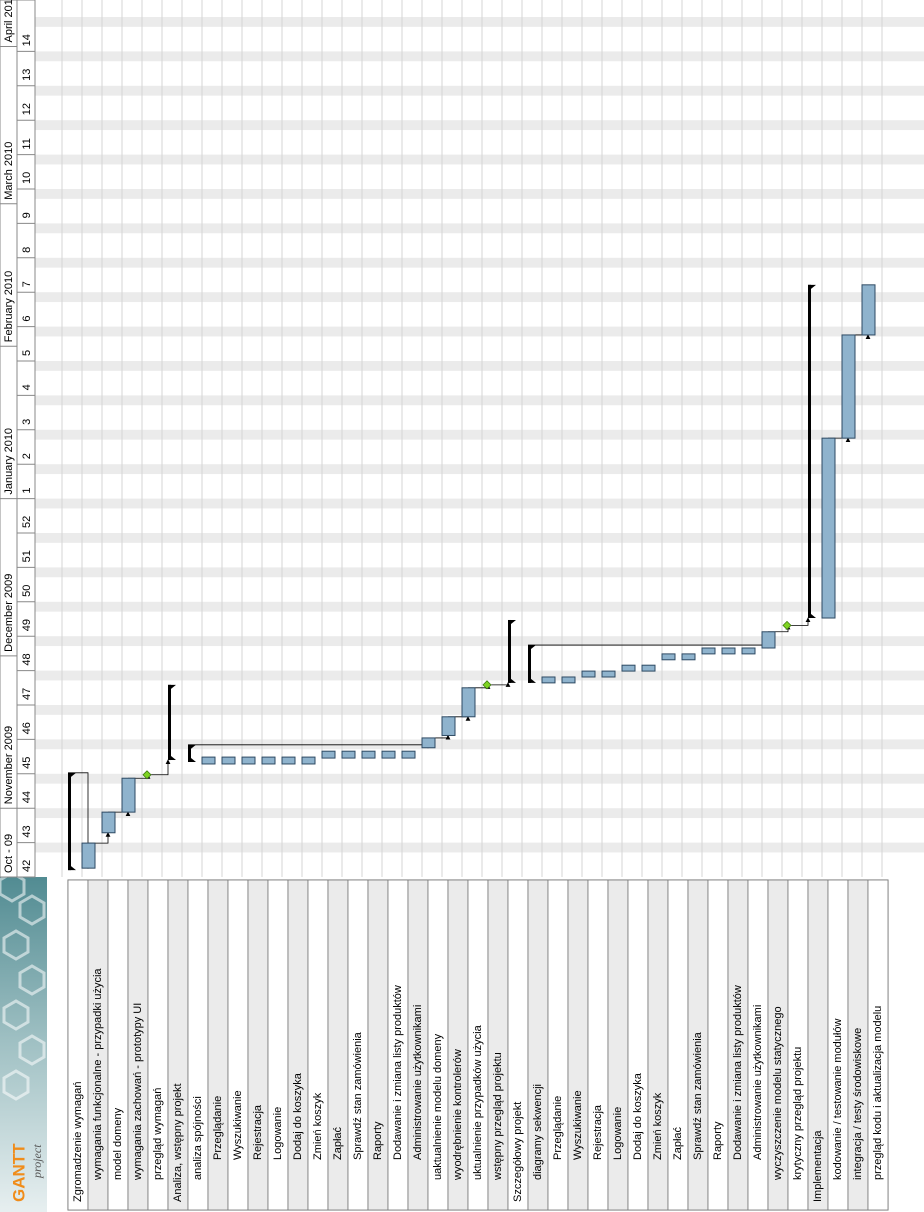 The height and width of the screenshot is (1212, 924). Describe the element at coordinates (37, 1161) in the screenshot. I see `logo-sub: project` at that location.